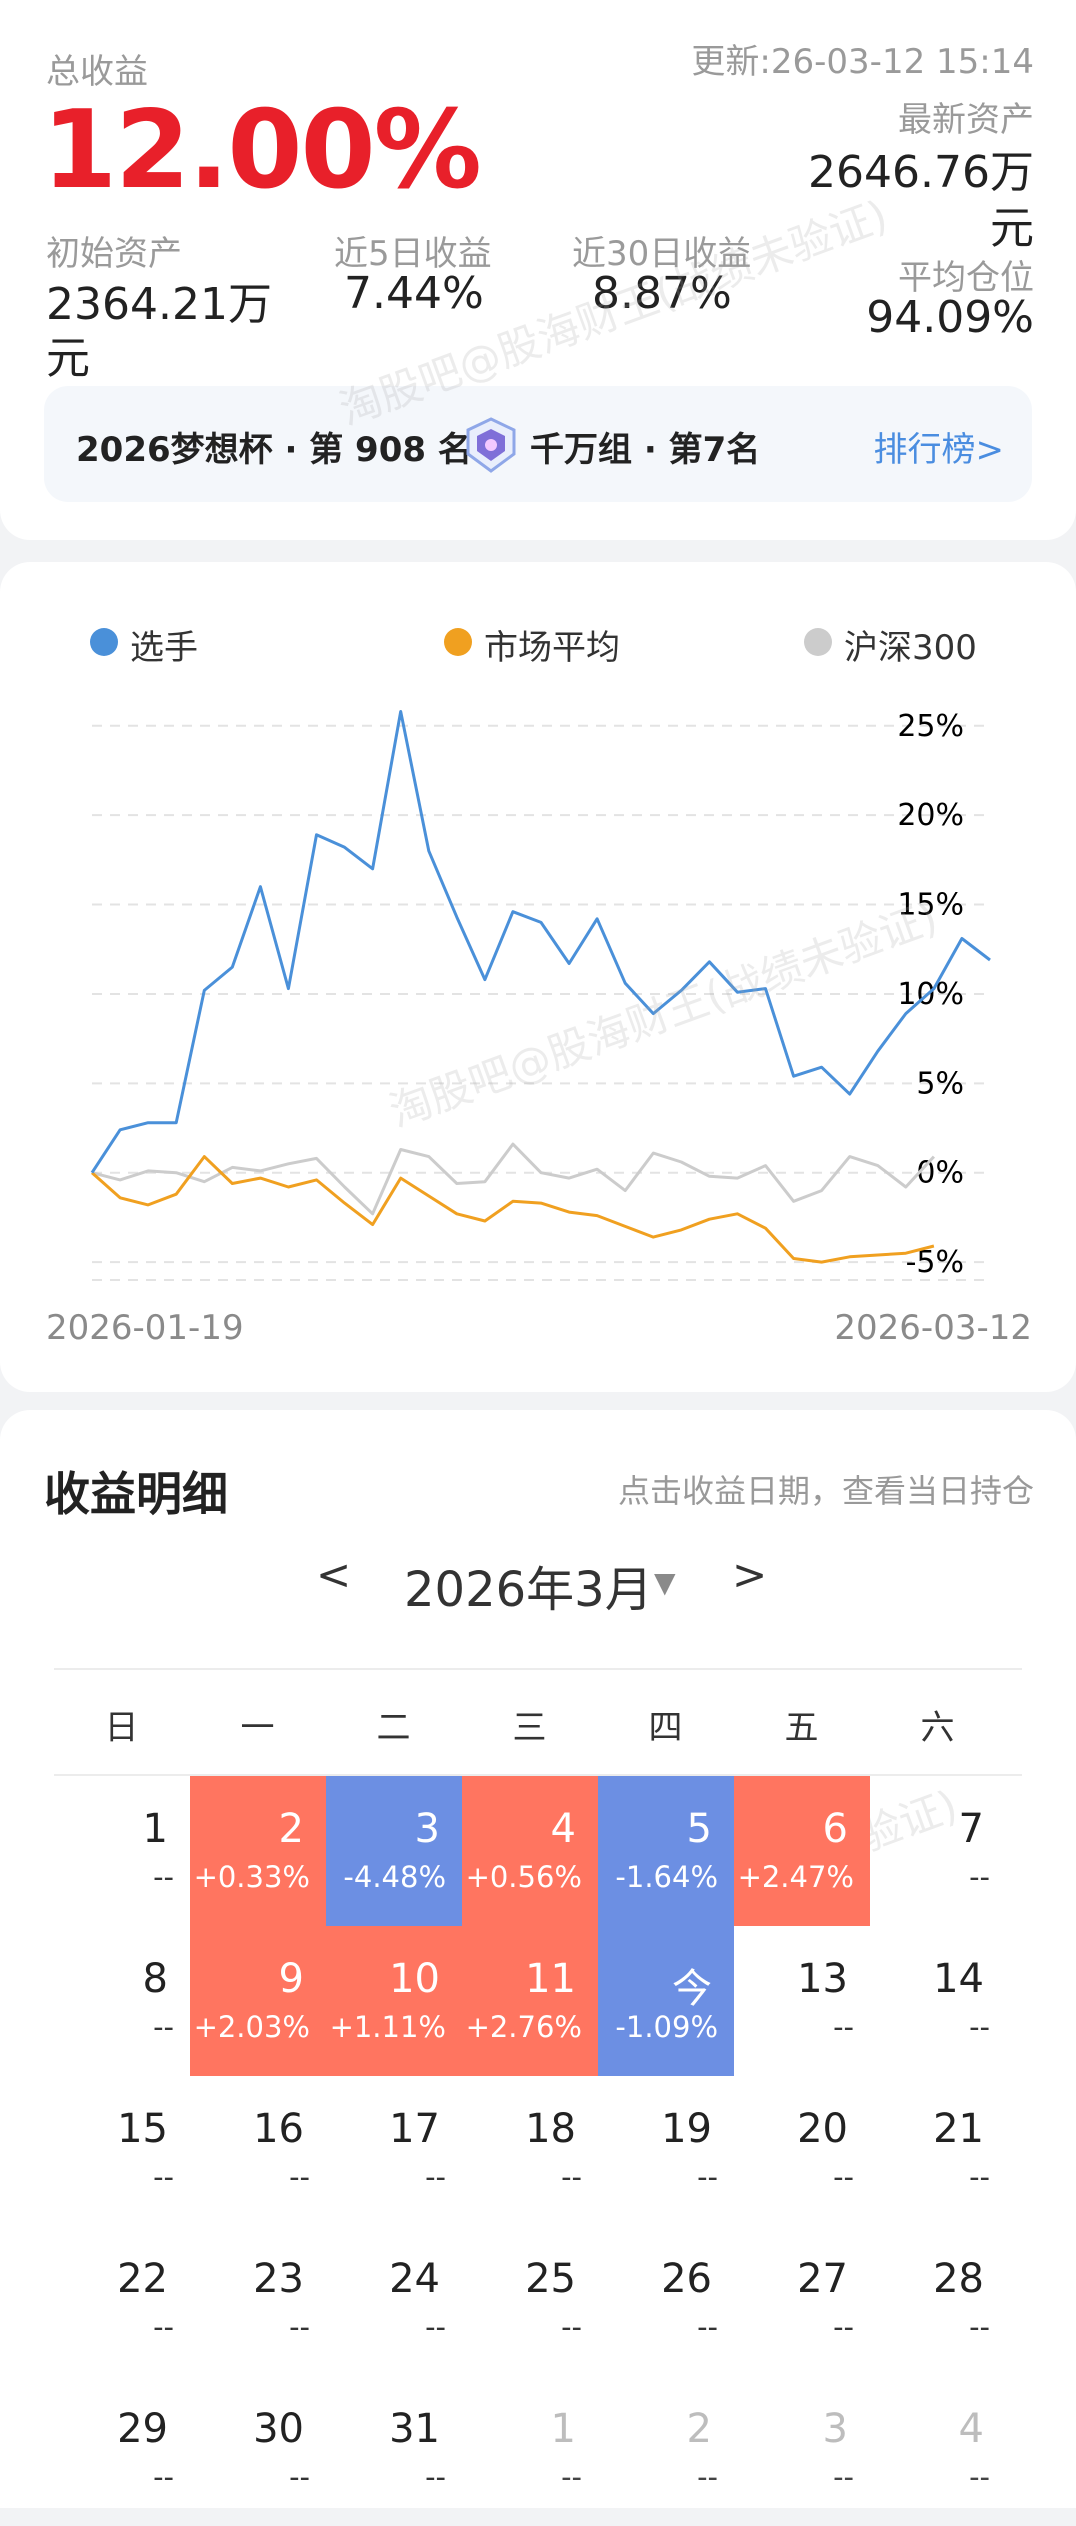  Describe the element at coordinates (258, 1851) in the screenshot. I see `calendar-day-cell: 2 +0.33%` at that location.